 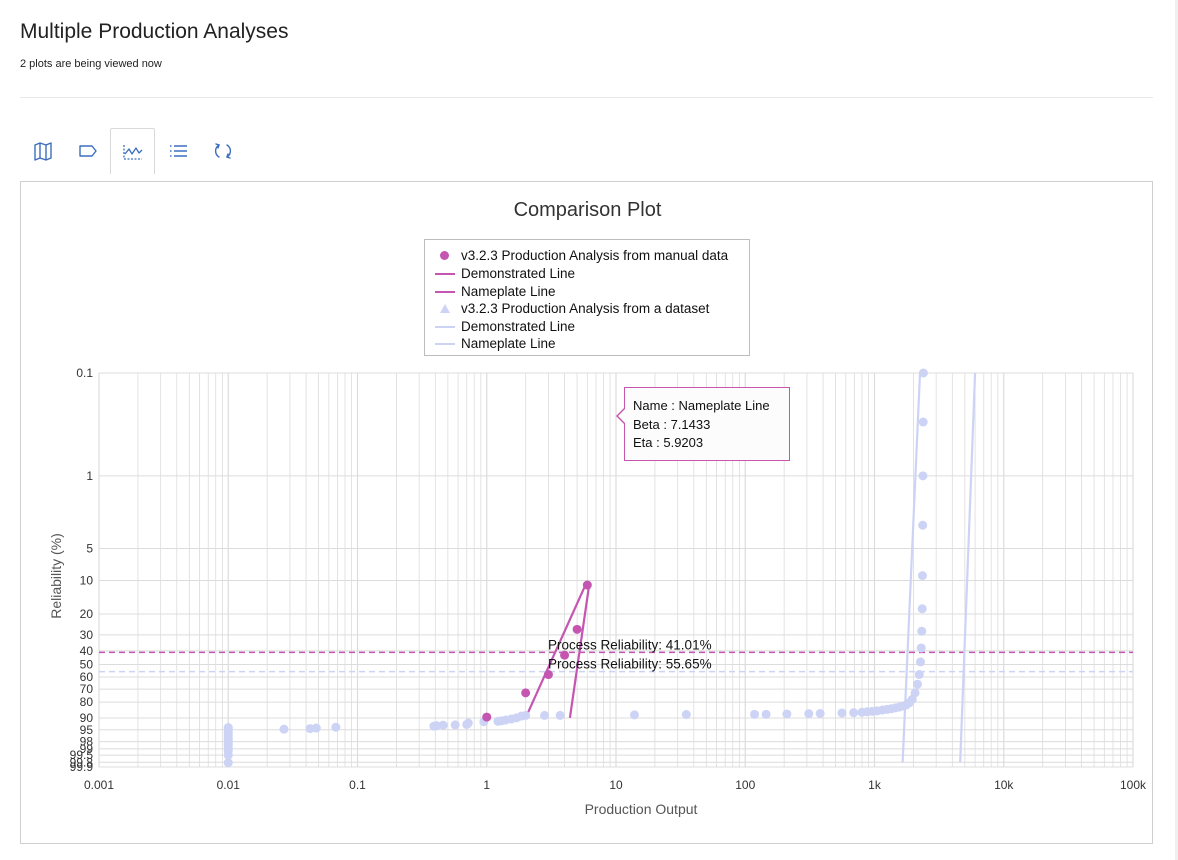 I want to click on y-tick-label: 40, so click(x=87, y=651).